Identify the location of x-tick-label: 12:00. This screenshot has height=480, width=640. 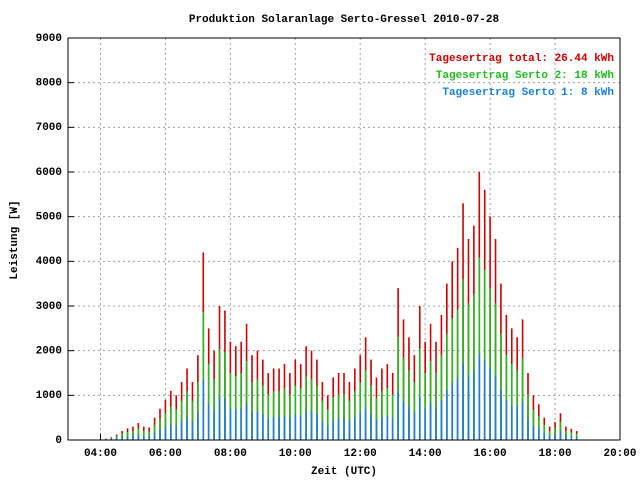
(360, 454).